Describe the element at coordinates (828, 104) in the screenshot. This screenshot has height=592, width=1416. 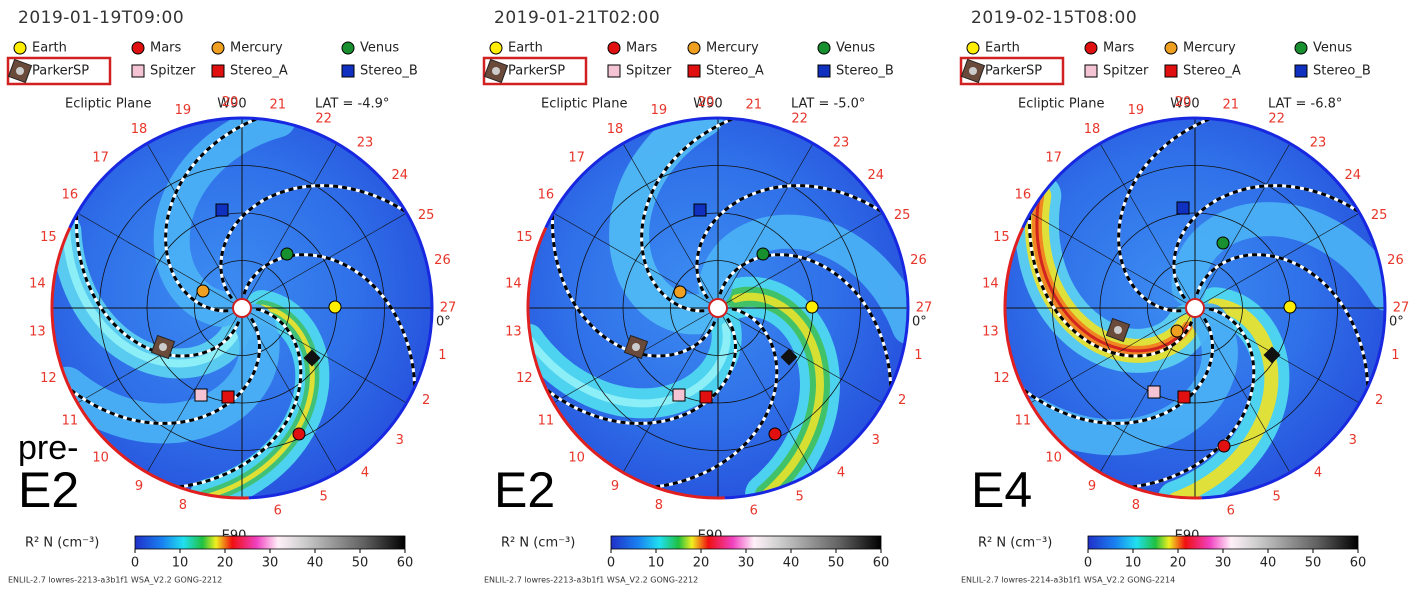
I see `lat-label: LAT = -5.0°` at that location.